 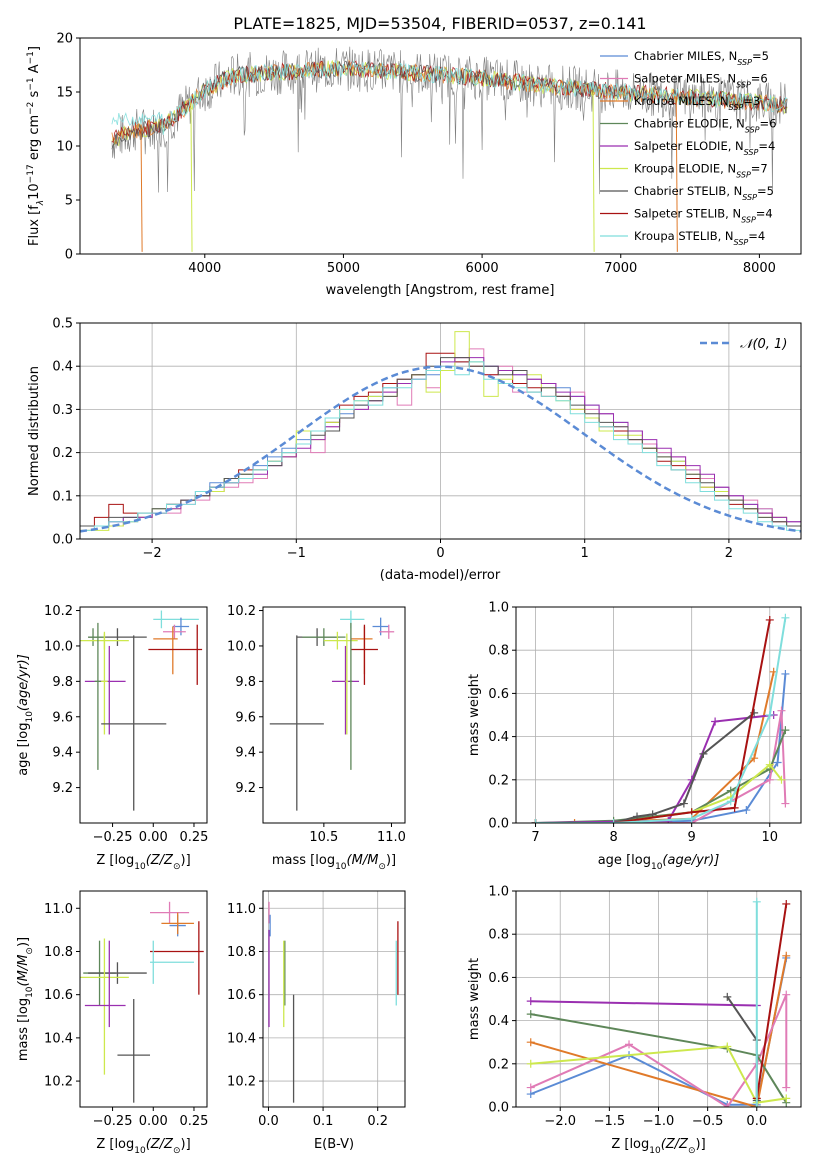 What do you see at coordinates (440, 575) in the screenshot?
I see `residual-histogram-x-axis-label: (data-model)/error` at bounding box center [440, 575].